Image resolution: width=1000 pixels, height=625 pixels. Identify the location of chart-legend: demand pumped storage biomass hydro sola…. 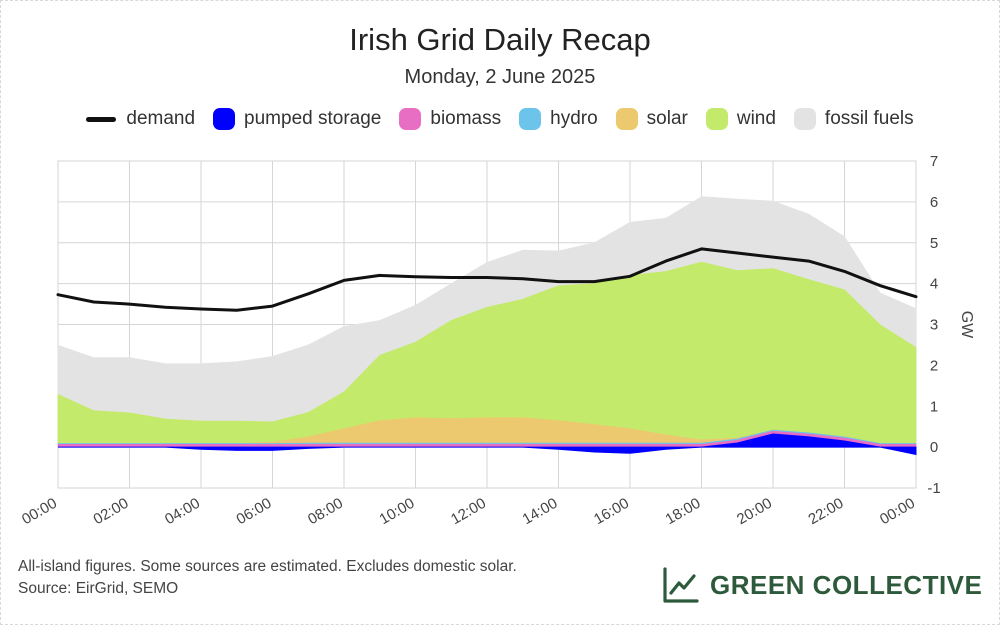
(500, 119).